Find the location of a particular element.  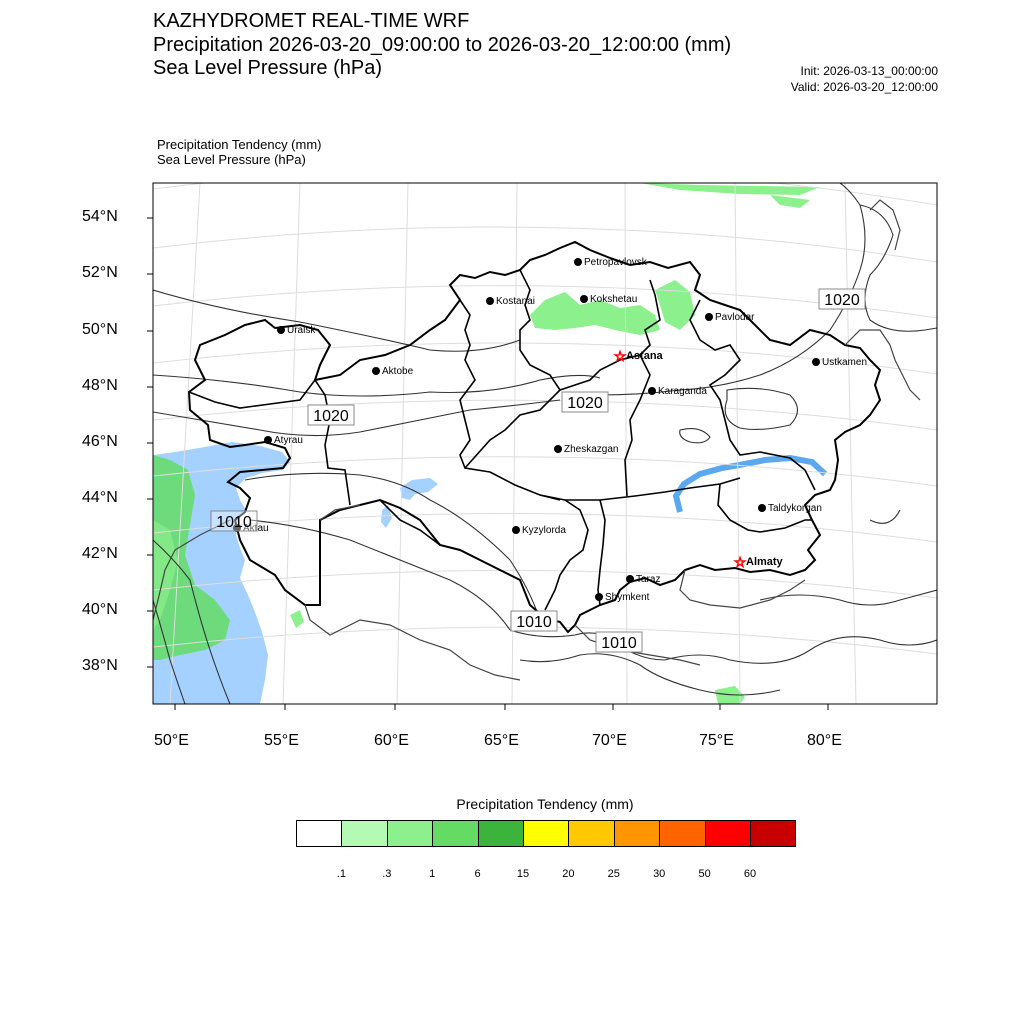

lon-label: 80°E is located at coordinates (824, 740).